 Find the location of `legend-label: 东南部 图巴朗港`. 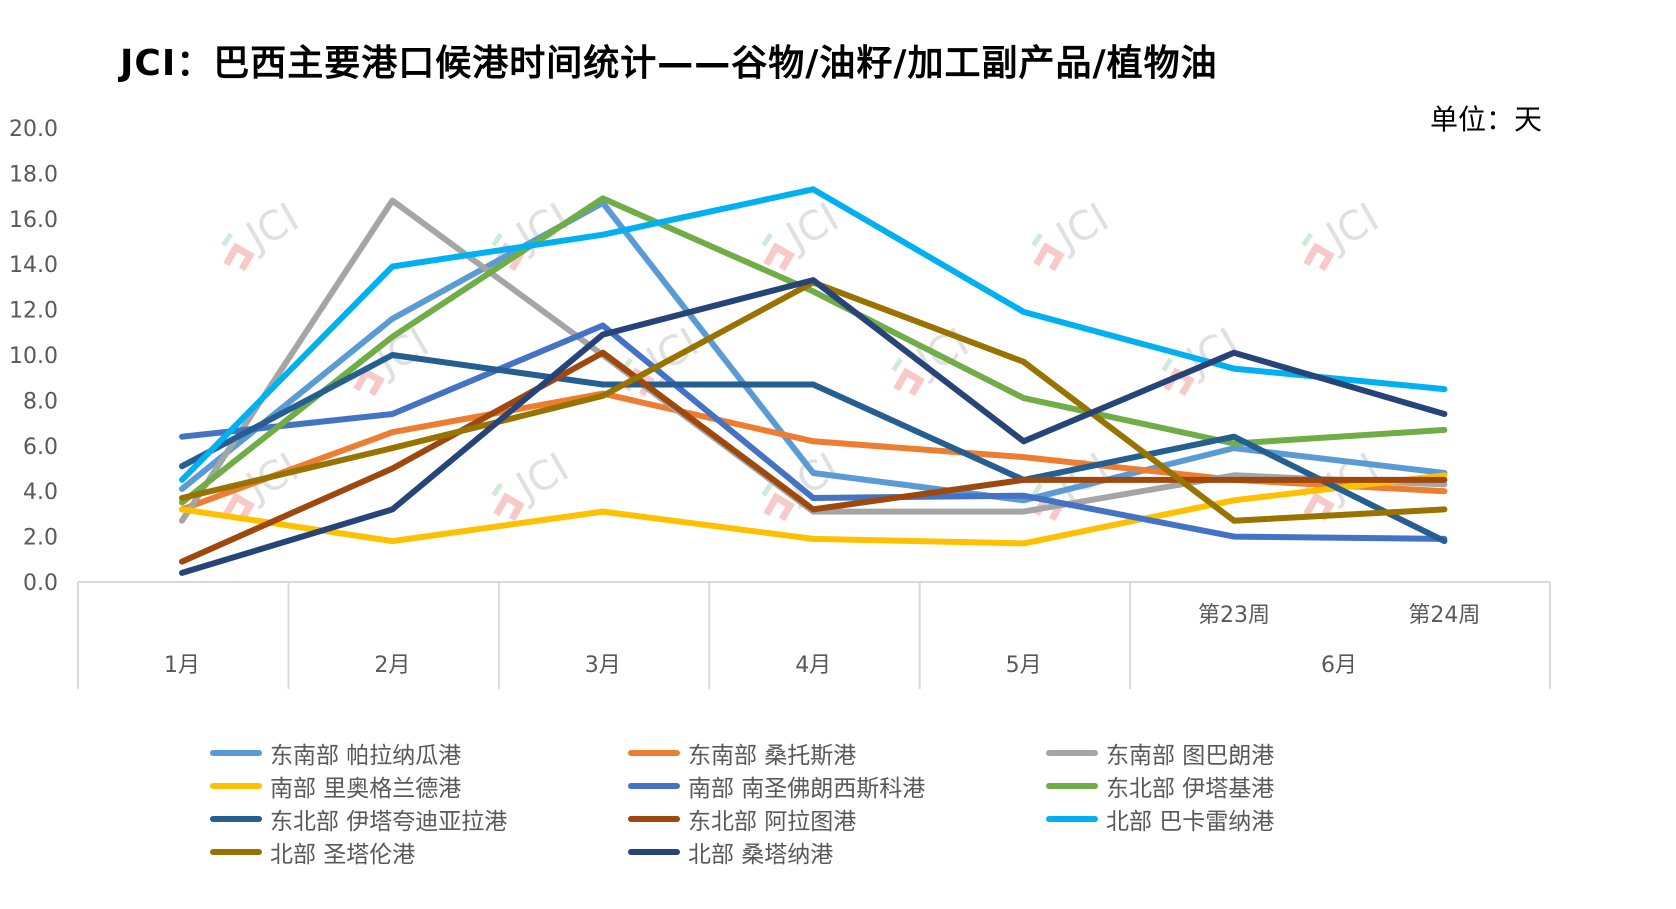

legend-label: 东南部 图巴朗港 is located at coordinates (1190, 756).